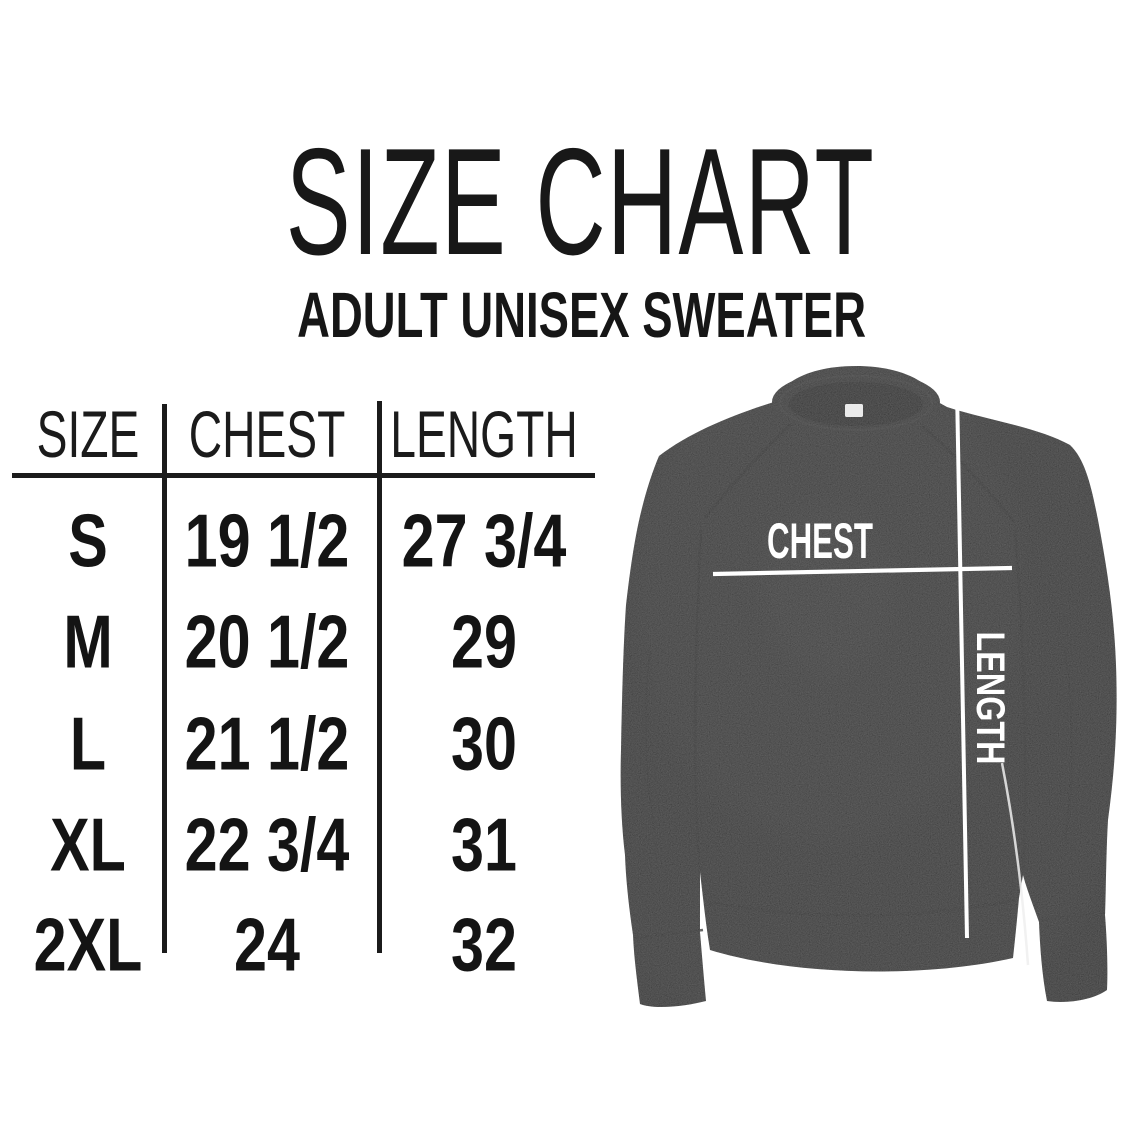 The width and height of the screenshot is (1140, 1140). Describe the element at coordinates (582, 315) in the screenshot. I see `page-subtitle: ADULT UNISEX SWEATER` at that location.